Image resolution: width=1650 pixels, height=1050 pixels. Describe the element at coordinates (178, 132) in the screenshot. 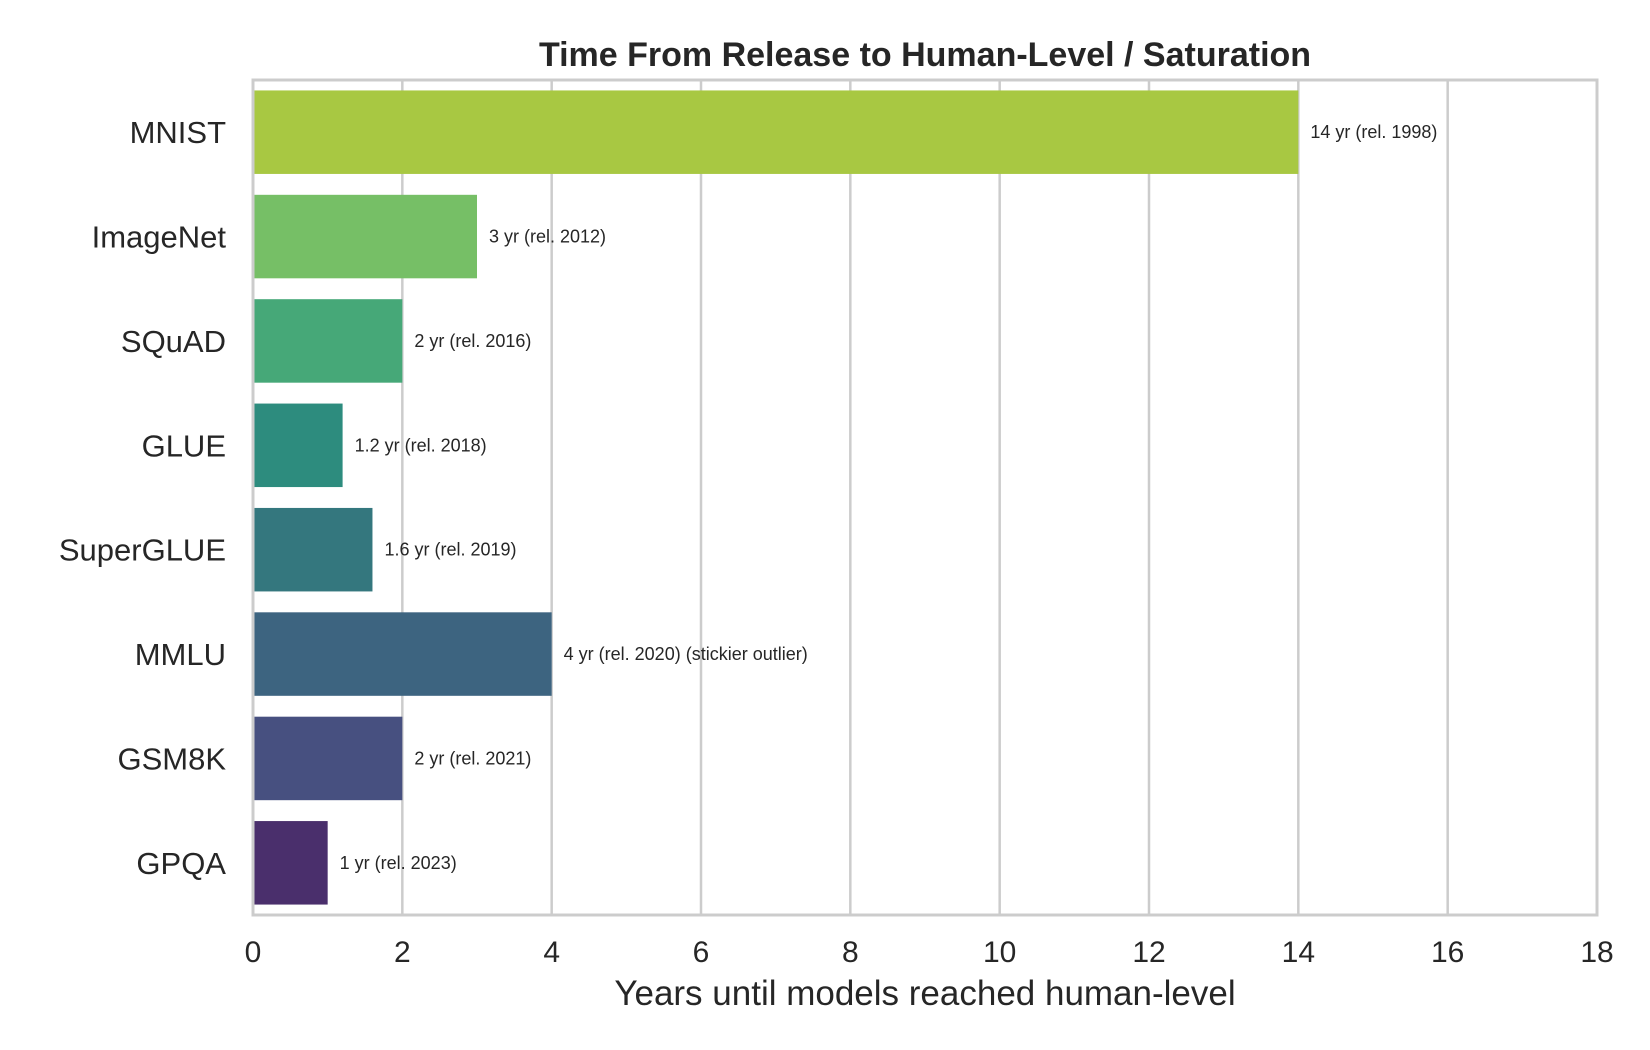

I see `y-tick-label: MNIST` at that location.